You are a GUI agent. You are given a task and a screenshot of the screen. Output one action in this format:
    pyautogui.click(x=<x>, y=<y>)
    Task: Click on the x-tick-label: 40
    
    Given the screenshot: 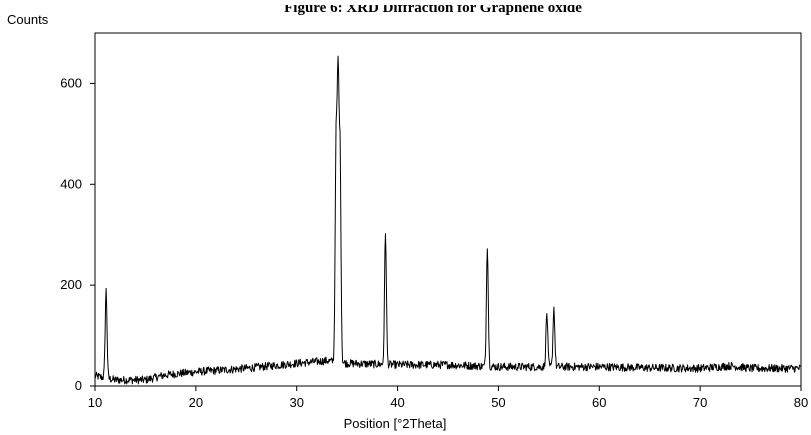 What is the action you would take?
    pyautogui.click(x=397, y=402)
    